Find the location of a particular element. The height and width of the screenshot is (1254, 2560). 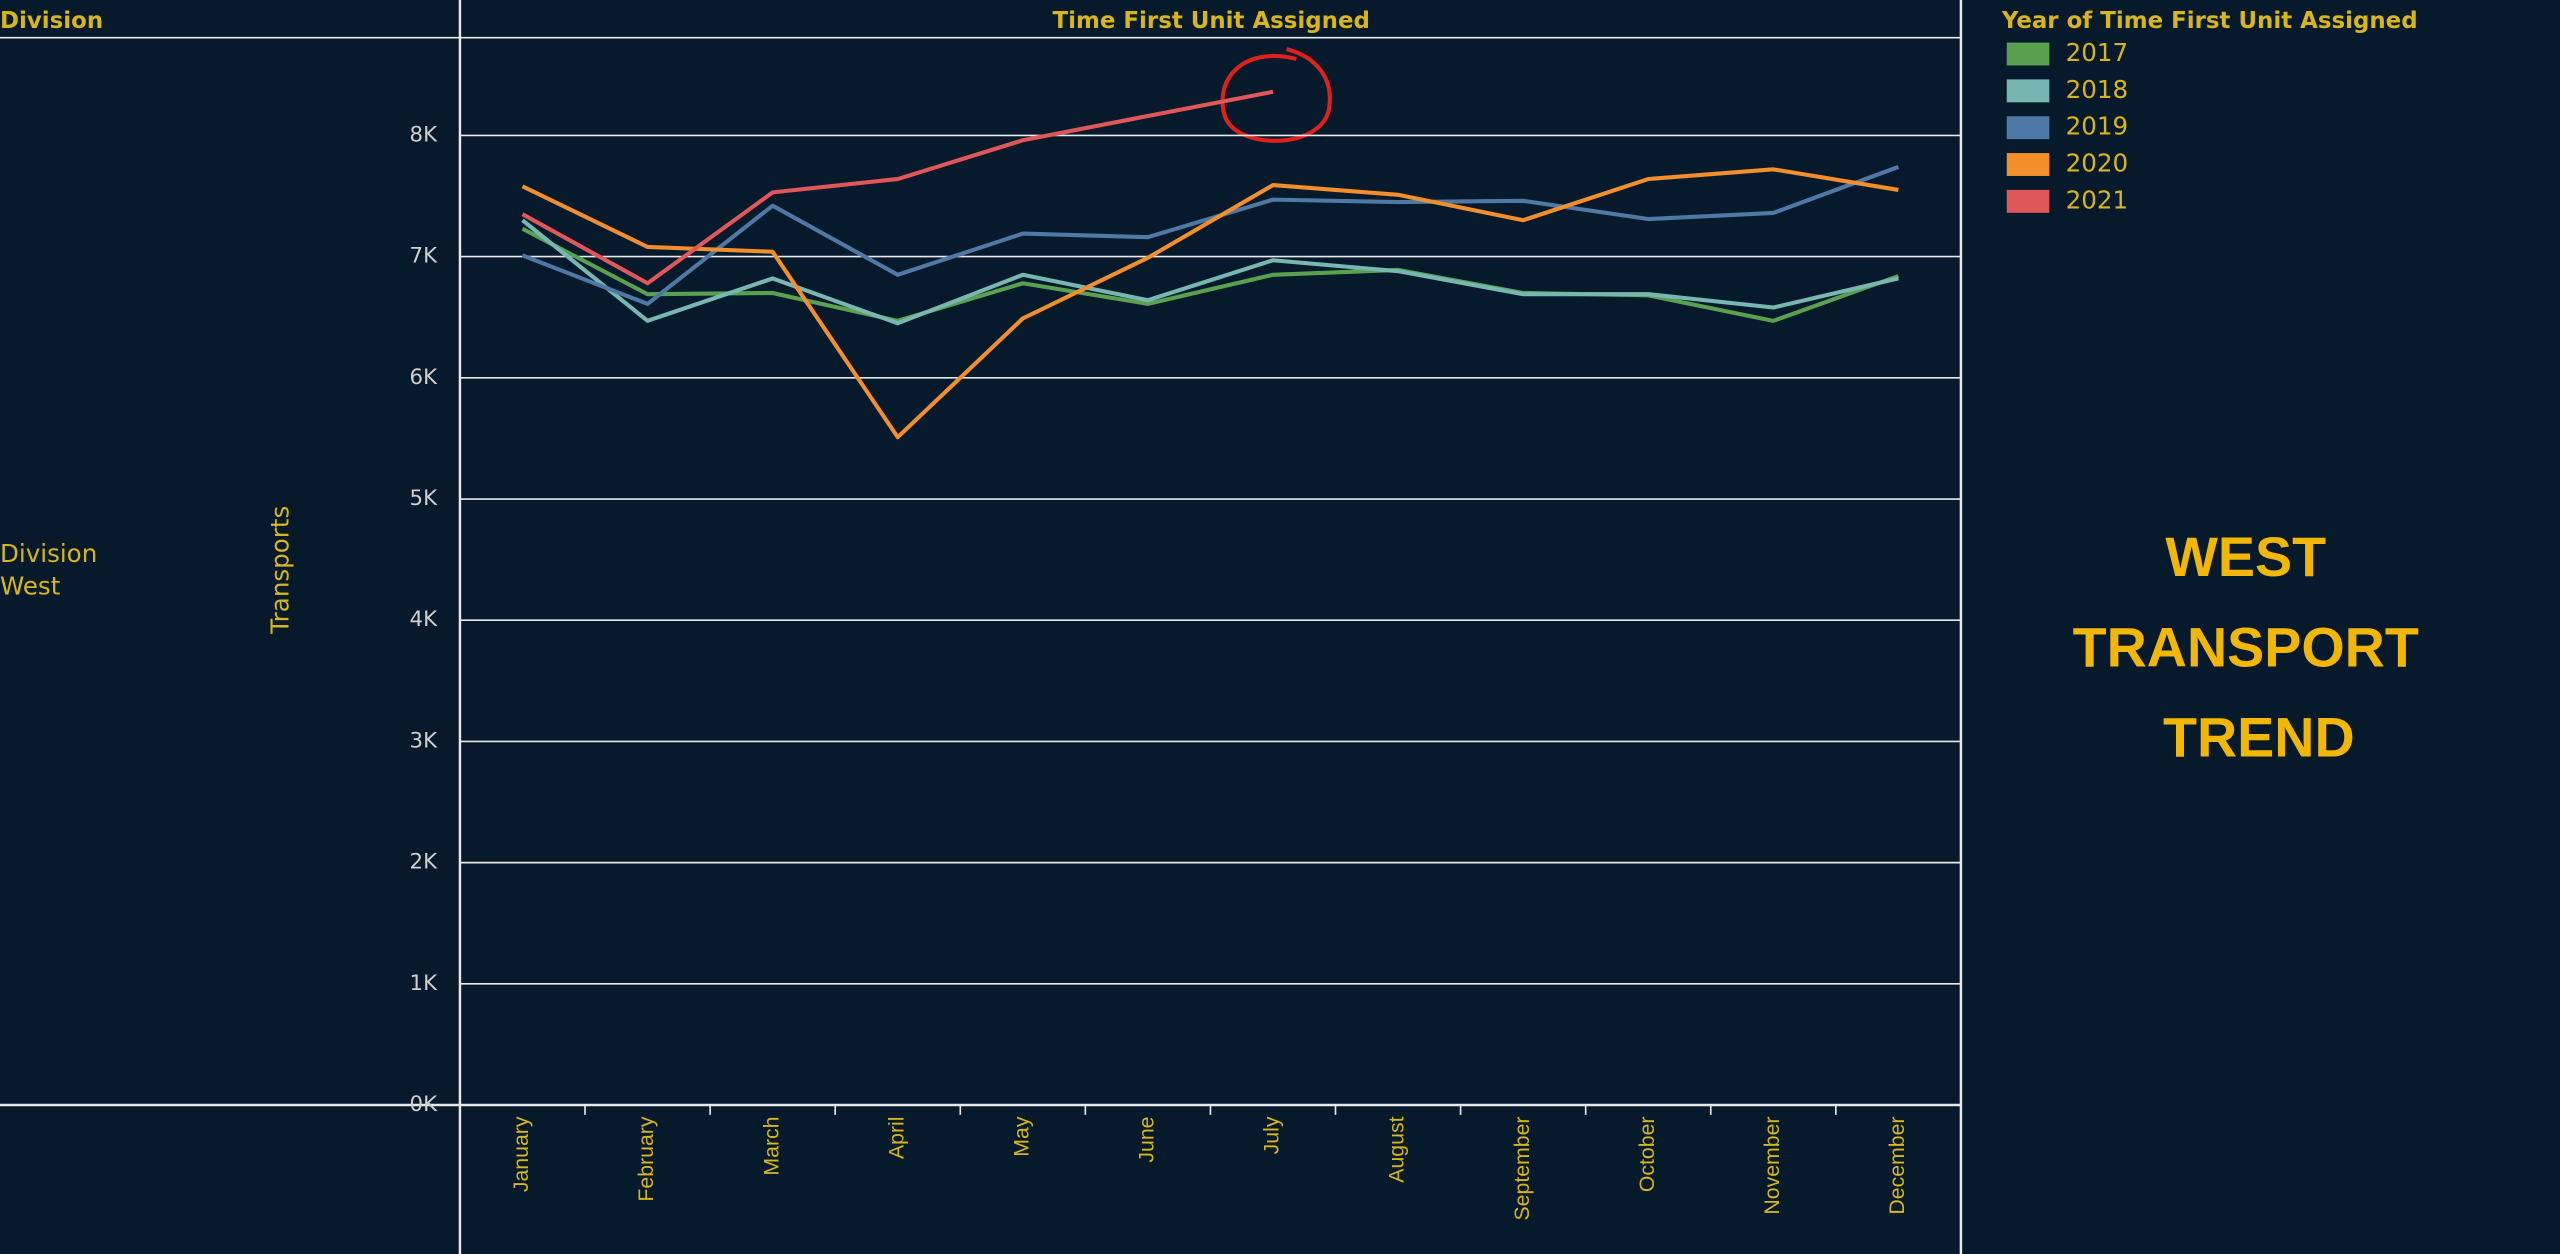

y-tick-label: 4K is located at coordinates (424, 619).